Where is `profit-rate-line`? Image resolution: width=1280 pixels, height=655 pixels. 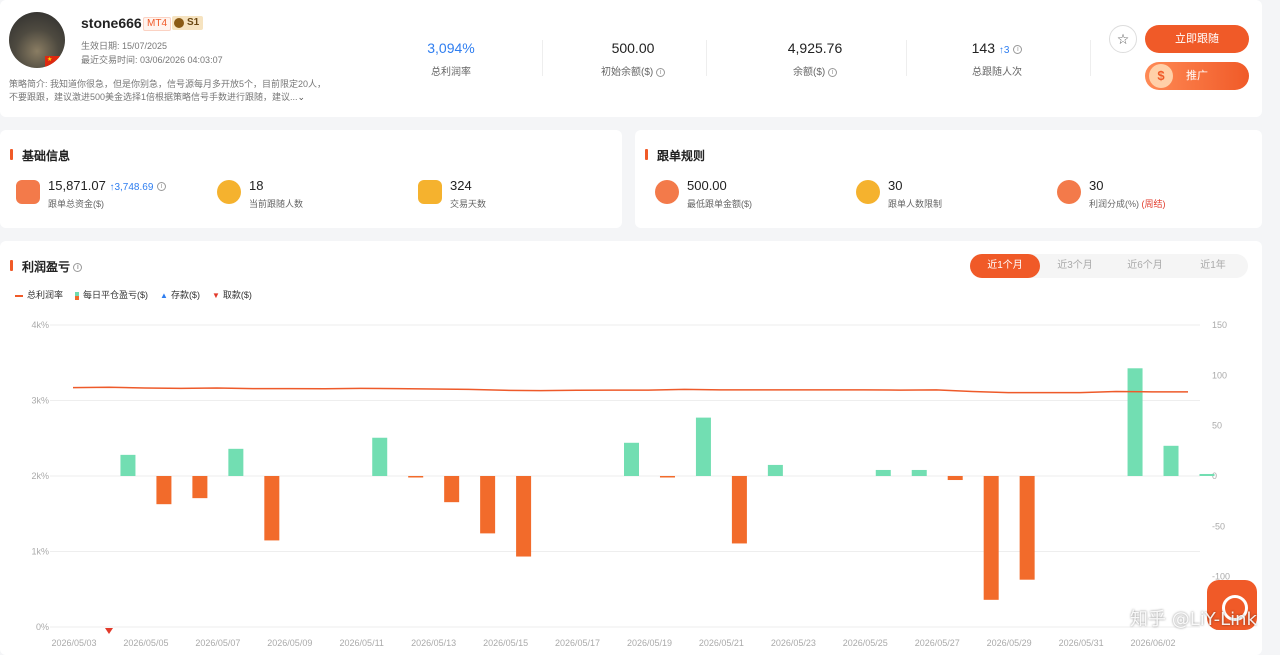 profit-rate-line is located at coordinates (630, 390).